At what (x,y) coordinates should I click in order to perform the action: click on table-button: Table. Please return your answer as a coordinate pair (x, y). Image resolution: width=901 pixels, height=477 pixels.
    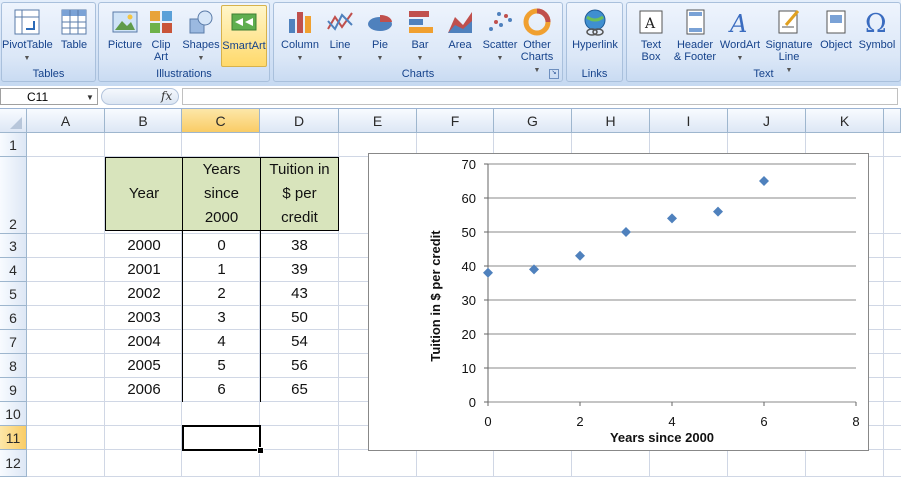
    Looking at the image, I should click on (74, 36).